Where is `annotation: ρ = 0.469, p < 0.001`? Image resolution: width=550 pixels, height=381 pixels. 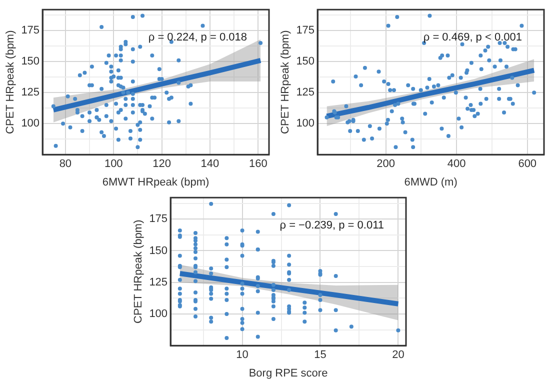 annotation: ρ = 0.469, p < 0.001 is located at coordinates (472, 38).